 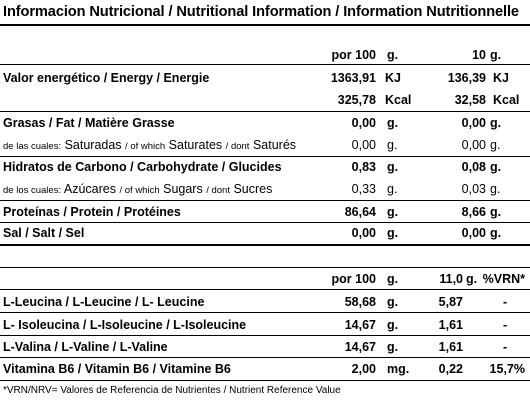 What do you see at coordinates (507, 369) in the screenshot?
I see `vrn-value: 15,7%` at bounding box center [507, 369].